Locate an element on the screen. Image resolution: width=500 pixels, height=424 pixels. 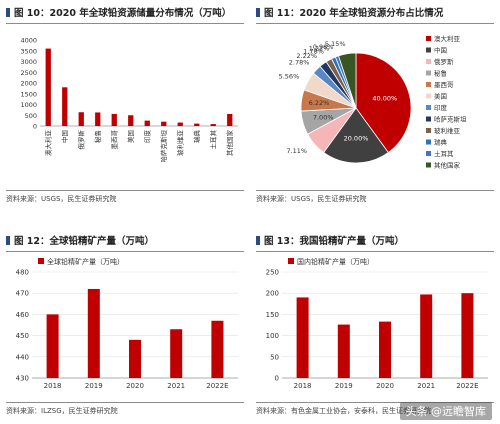
watermark: 头条 @远瞻智库 is located at coordinates (445, 411).